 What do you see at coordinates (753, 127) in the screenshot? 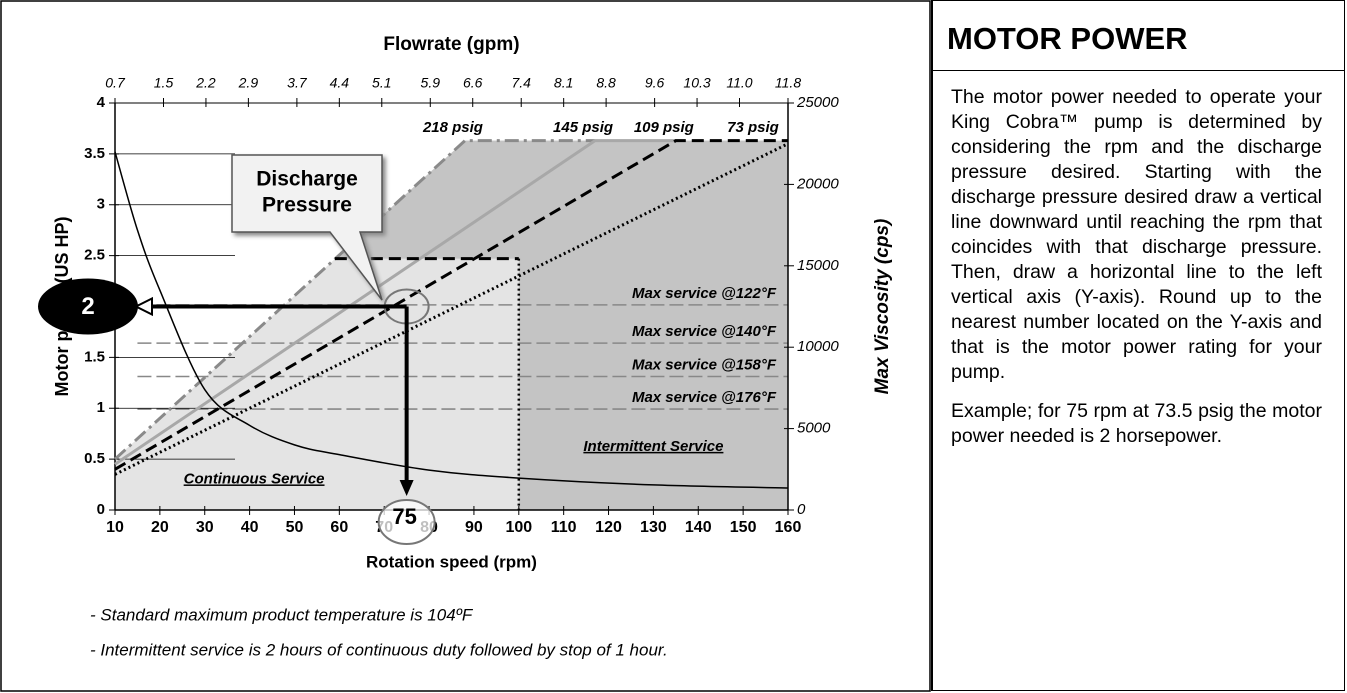
I see `series-label: 73 psig` at bounding box center [753, 127].